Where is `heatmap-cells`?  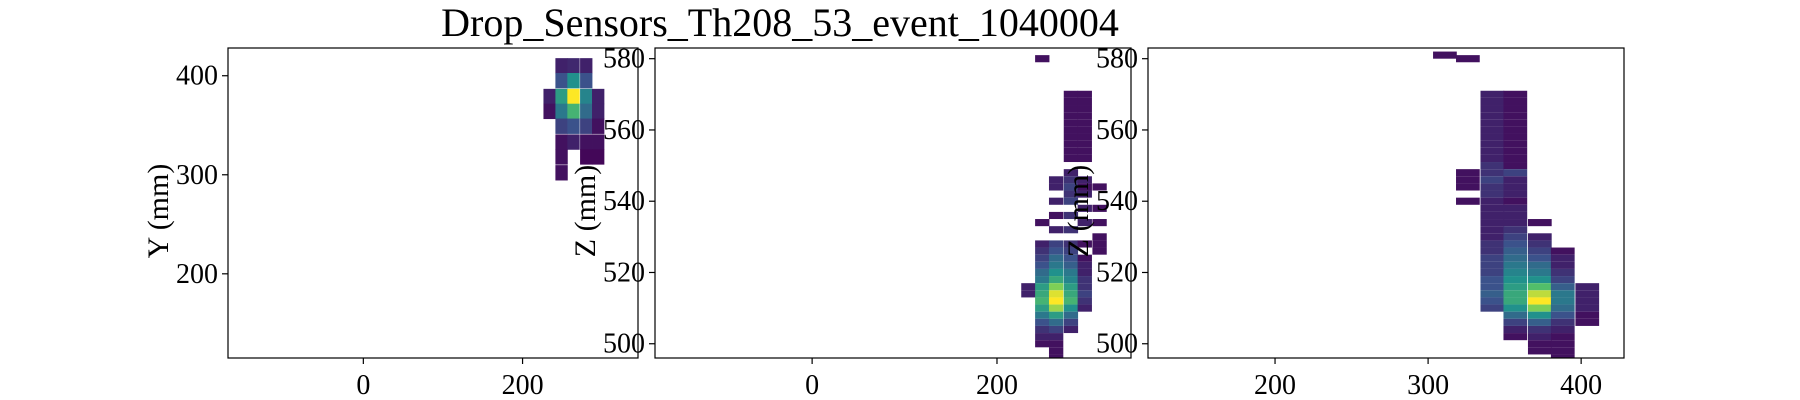
heatmap-cells is located at coordinates (1516, 204).